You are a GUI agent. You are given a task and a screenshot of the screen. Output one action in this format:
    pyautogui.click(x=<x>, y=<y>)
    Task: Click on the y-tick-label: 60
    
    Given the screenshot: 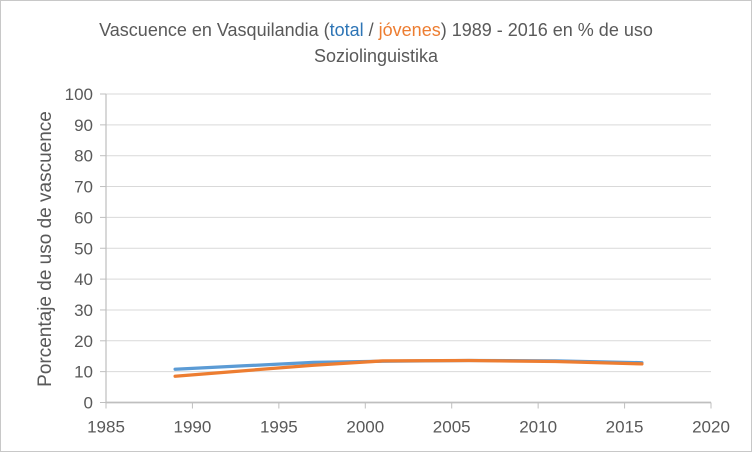 What is the action you would take?
    pyautogui.click(x=83, y=217)
    